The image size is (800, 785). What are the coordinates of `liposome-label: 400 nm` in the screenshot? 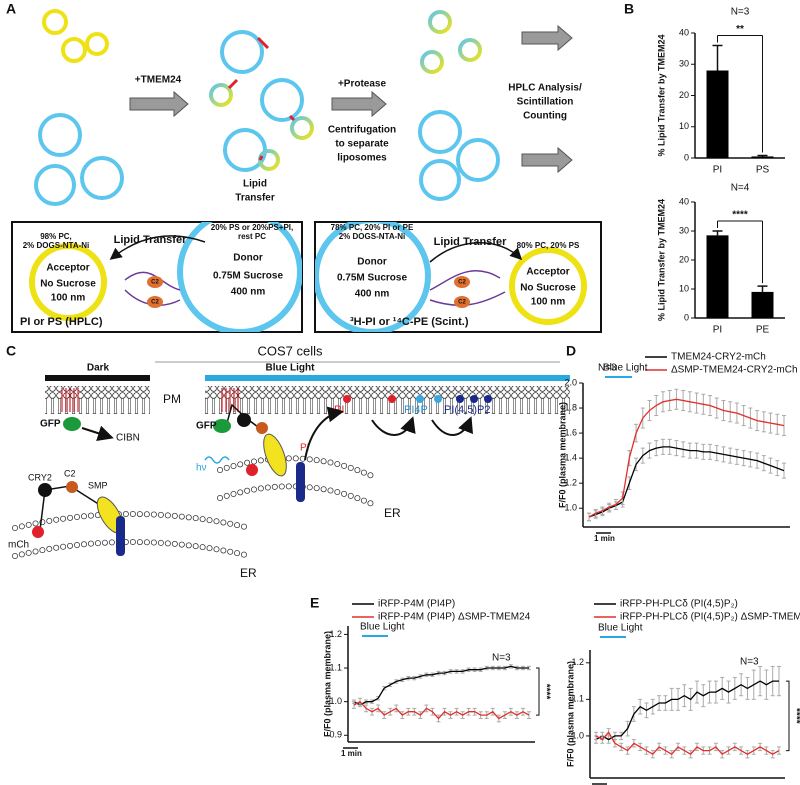 It's located at (248, 292).